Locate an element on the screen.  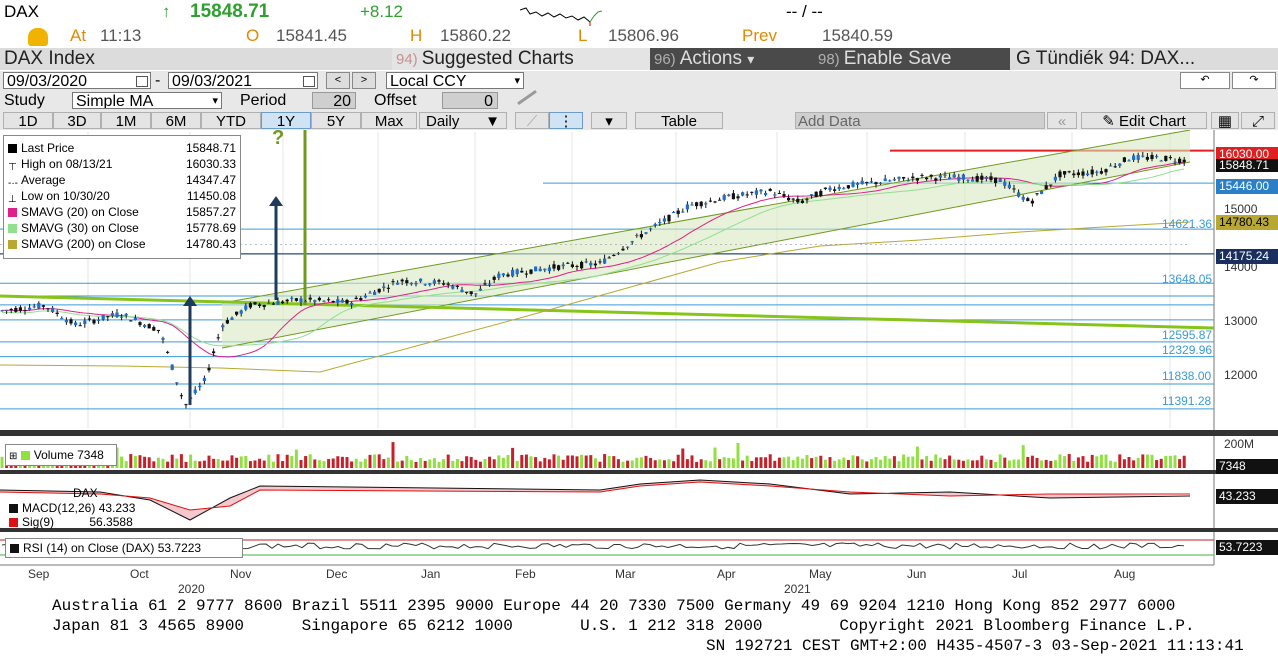
range-1y: 1Y is located at coordinates (286, 121).